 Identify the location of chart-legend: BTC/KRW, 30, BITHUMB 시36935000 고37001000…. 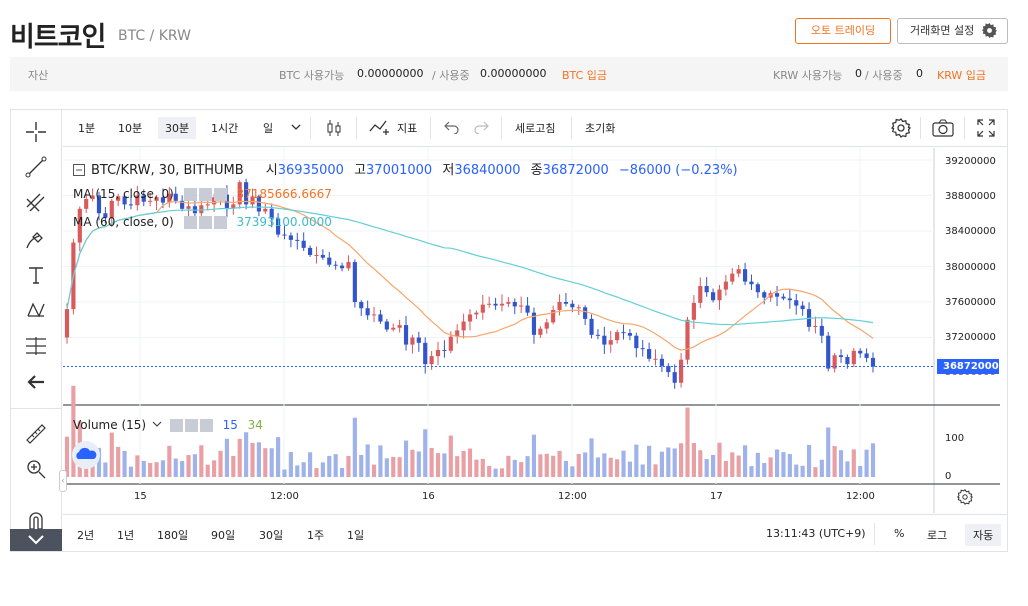
(405, 168).